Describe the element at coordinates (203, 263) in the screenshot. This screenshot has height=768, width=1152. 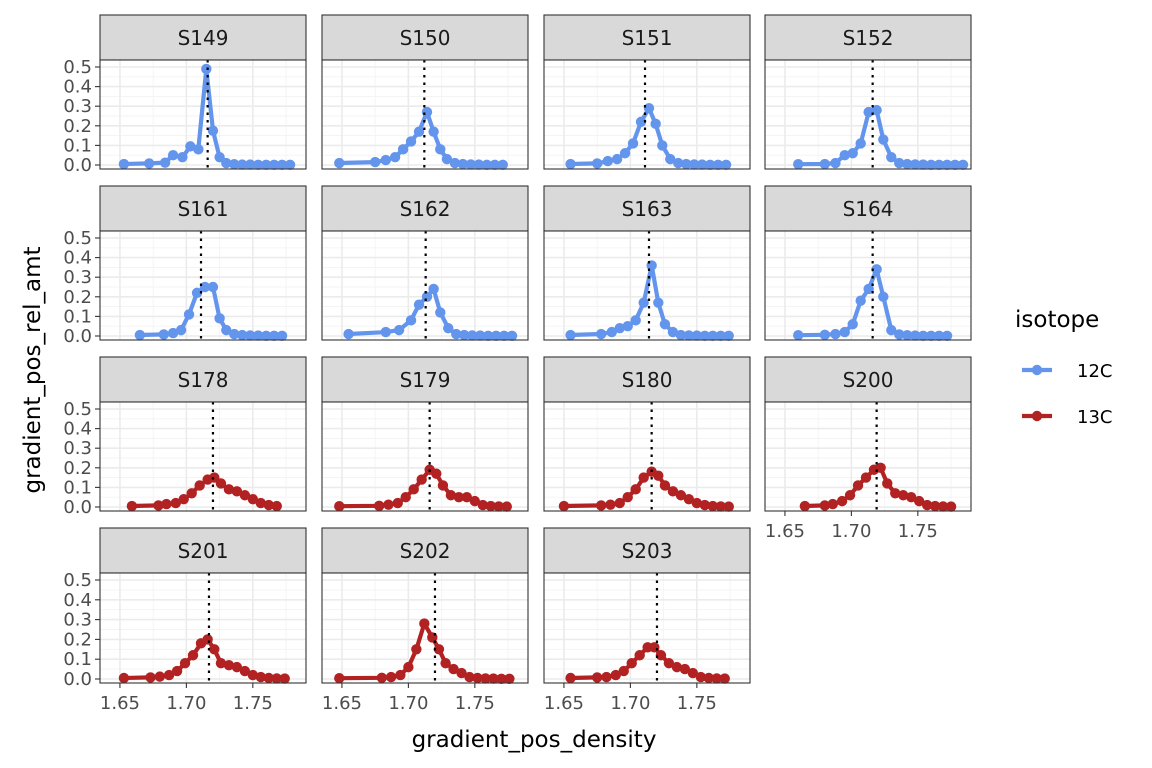
I see `facet-panel-s161: S161` at that location.